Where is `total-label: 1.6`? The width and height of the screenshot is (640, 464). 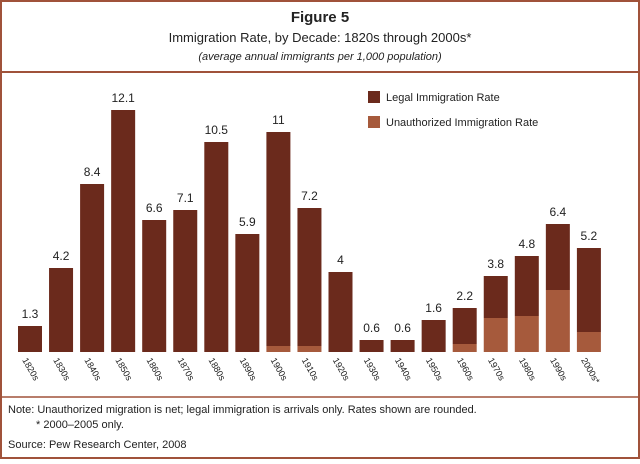 total-label: 1.6 is located at coordinates (433, 308).